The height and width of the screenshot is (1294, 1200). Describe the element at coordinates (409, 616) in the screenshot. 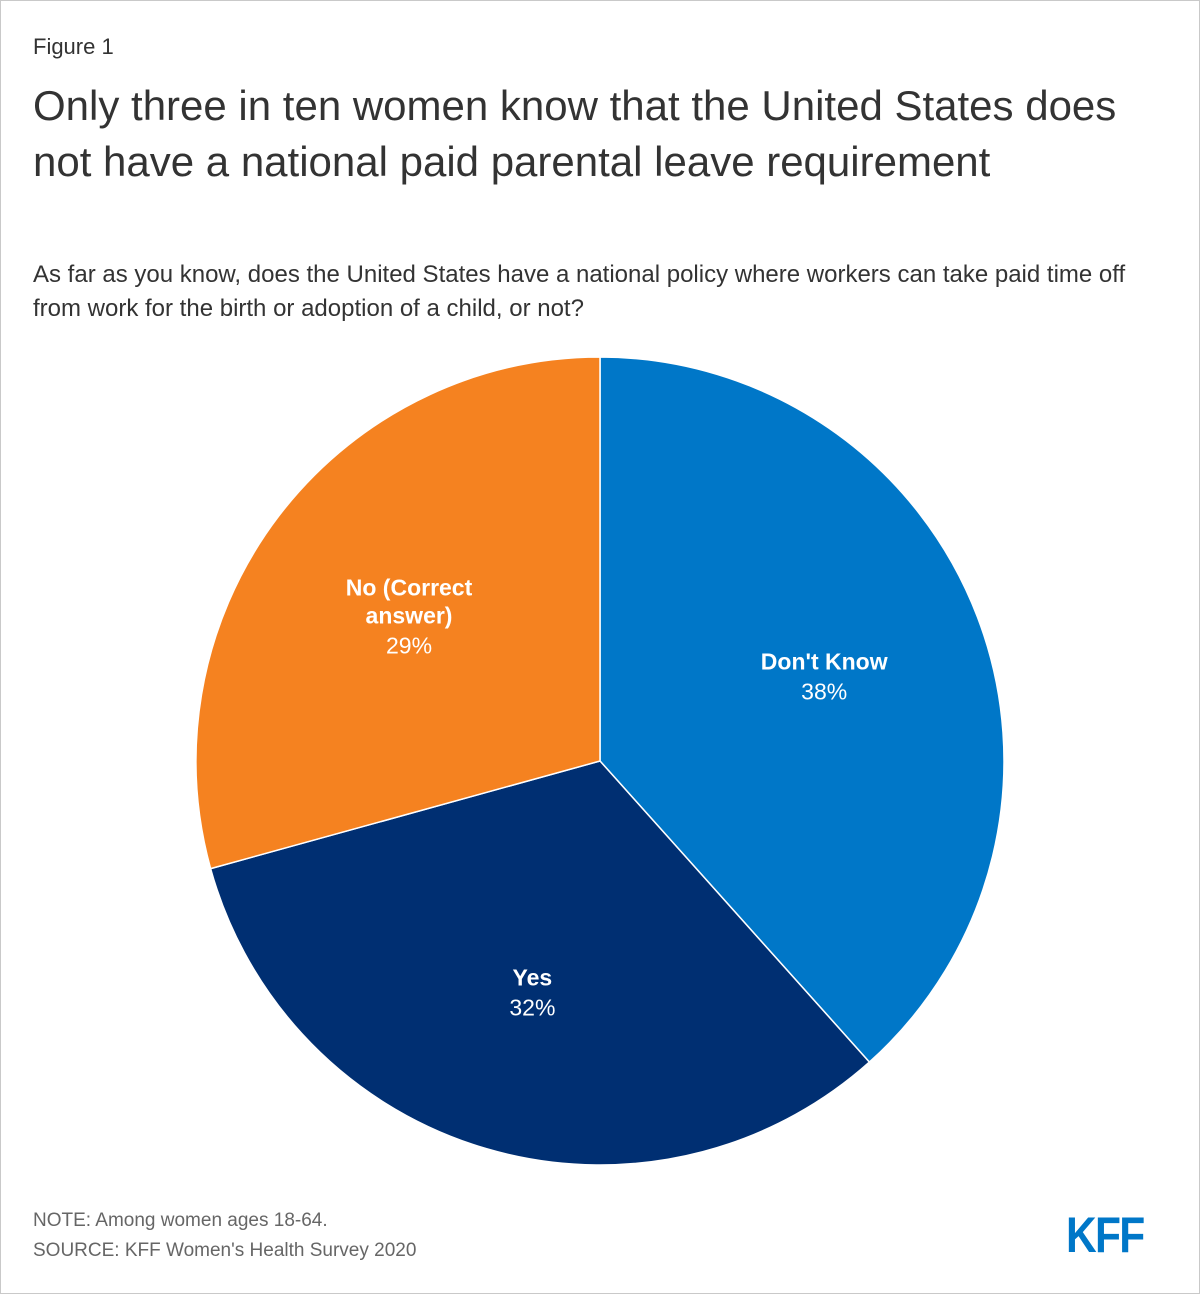

I see `slice-label-no-correct-answer: answer)` at that location.